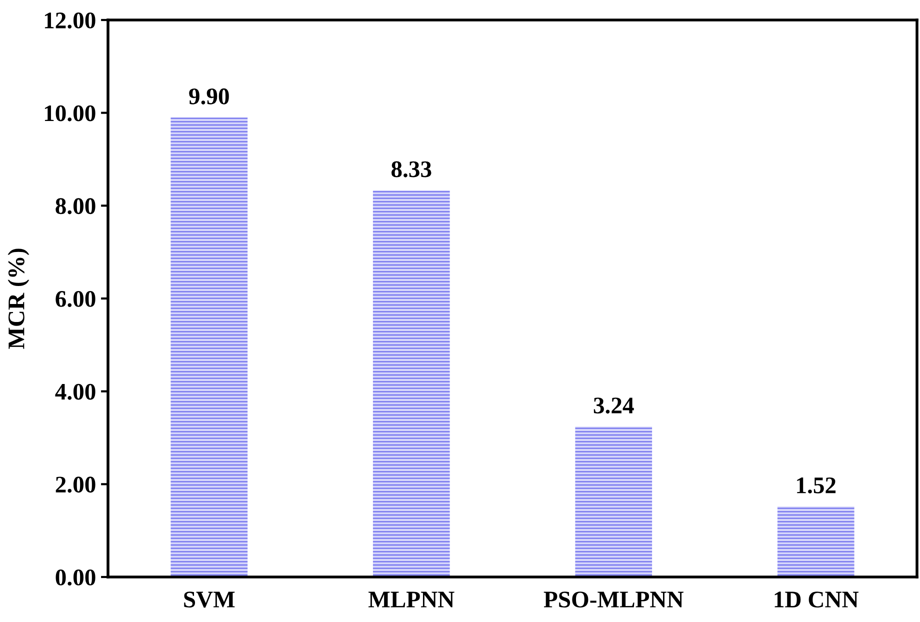 The height and width of the screenshot is (622, 920). Describe the element at coordinates (209, 600) in the screenshot. I see `x-tick-label: SVM` at that location.